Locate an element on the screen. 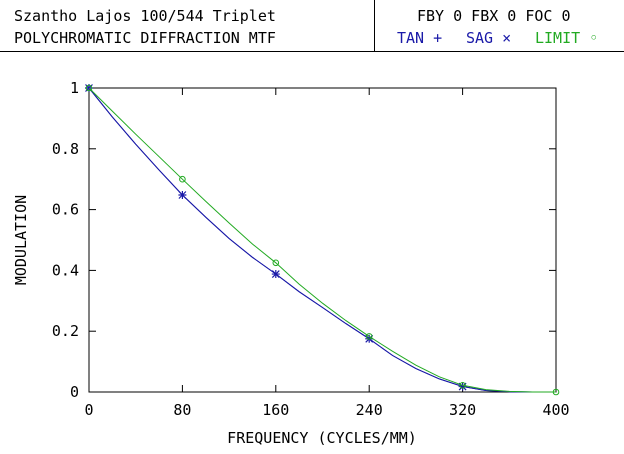  y-tick-label: 0.8 is located at coordinates (65, 149).